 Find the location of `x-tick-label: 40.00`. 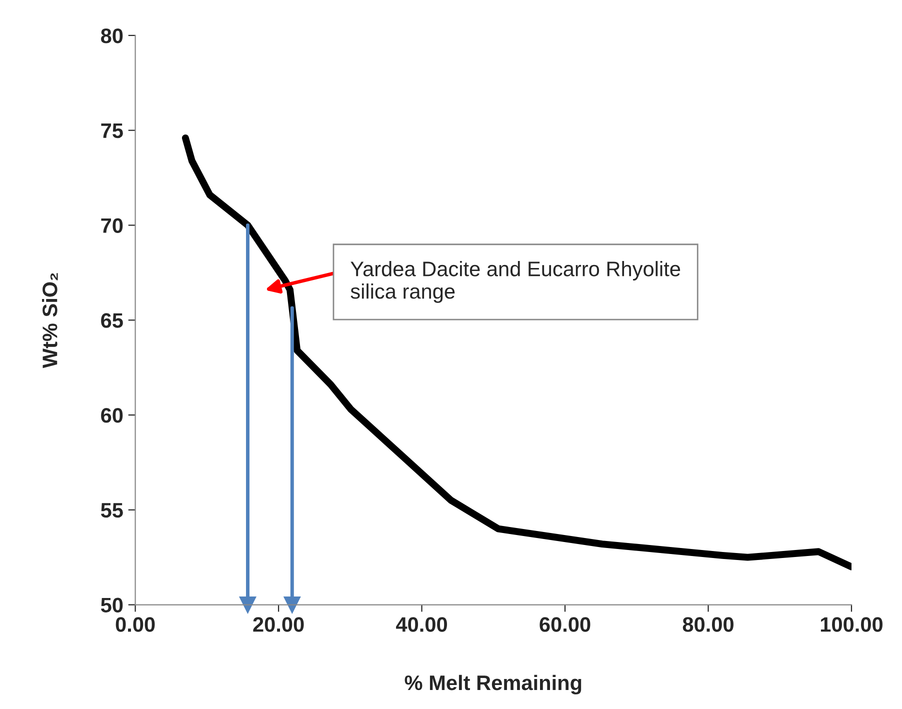

x-tick-label: 40.00 is located at coordinates (421, 624).